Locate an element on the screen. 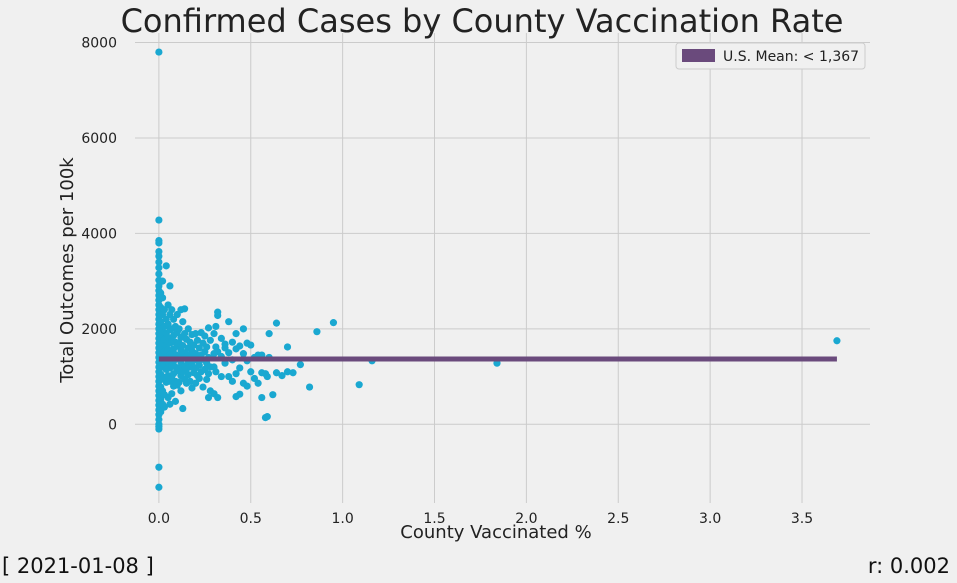 The image size is (957, 583). y-axis-label: Total Outcomes per 100k is located at coordinates (67, 270).